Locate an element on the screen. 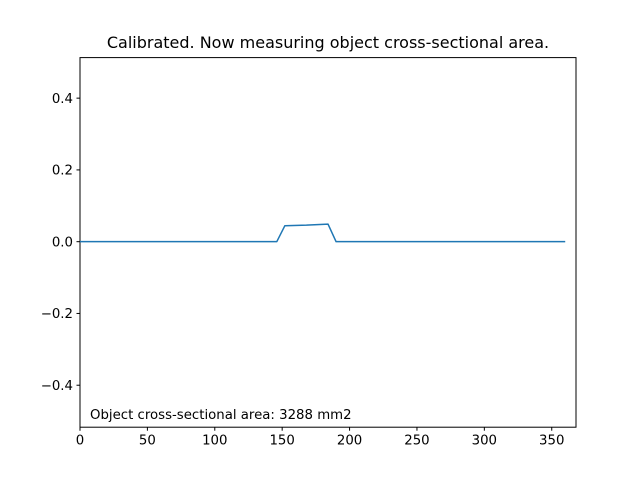 Image resolution: width=640 pixels, height=480 pixels. x-tick-label: 350 is located at coordinates (551, 440).